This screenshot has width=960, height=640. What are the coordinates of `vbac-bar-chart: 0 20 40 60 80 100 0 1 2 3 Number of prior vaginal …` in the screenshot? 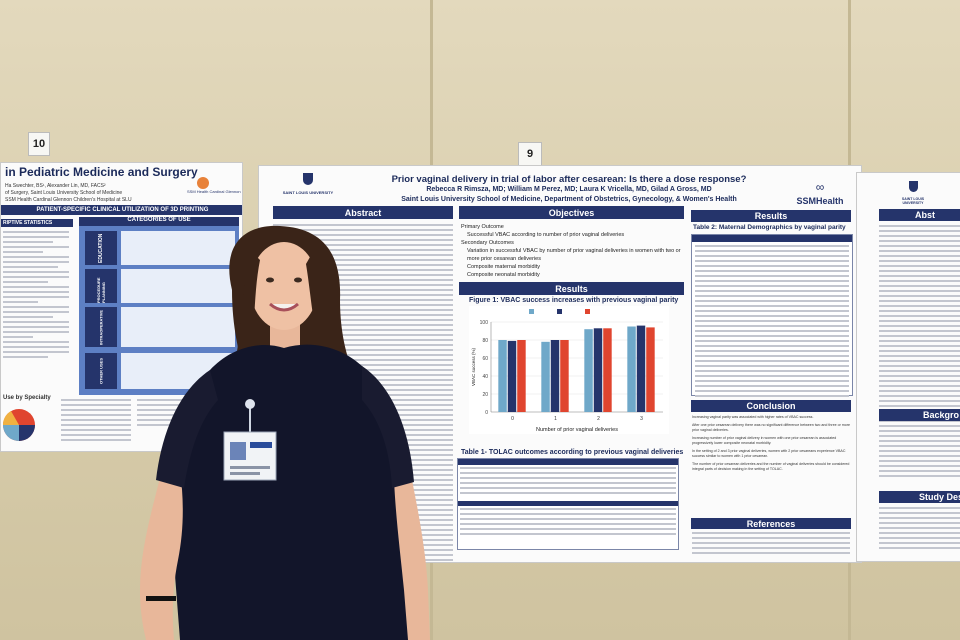 It's located at (569, 370).